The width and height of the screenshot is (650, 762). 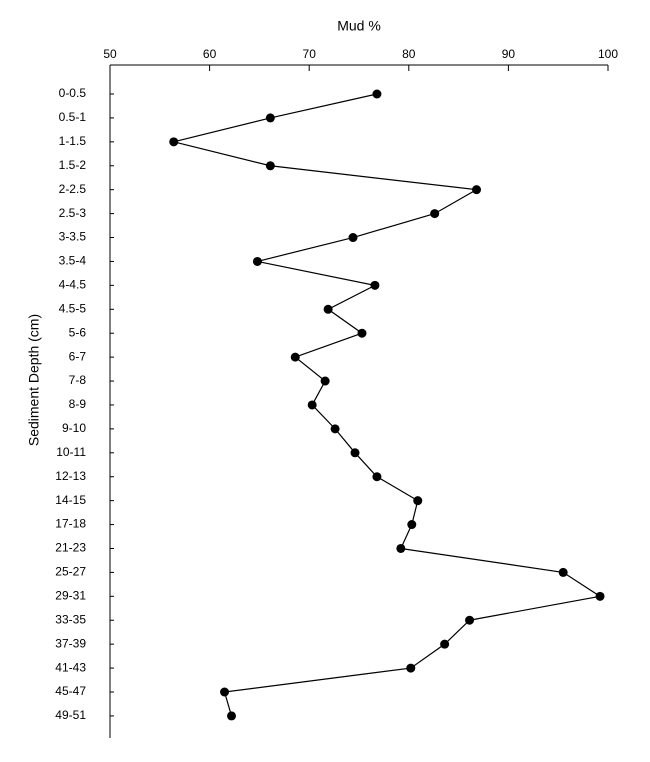 What do you see at coordinates (359, 26) in the screenshot?
I see `x-axis-title: Mud %` at bounding box center [359, 26].